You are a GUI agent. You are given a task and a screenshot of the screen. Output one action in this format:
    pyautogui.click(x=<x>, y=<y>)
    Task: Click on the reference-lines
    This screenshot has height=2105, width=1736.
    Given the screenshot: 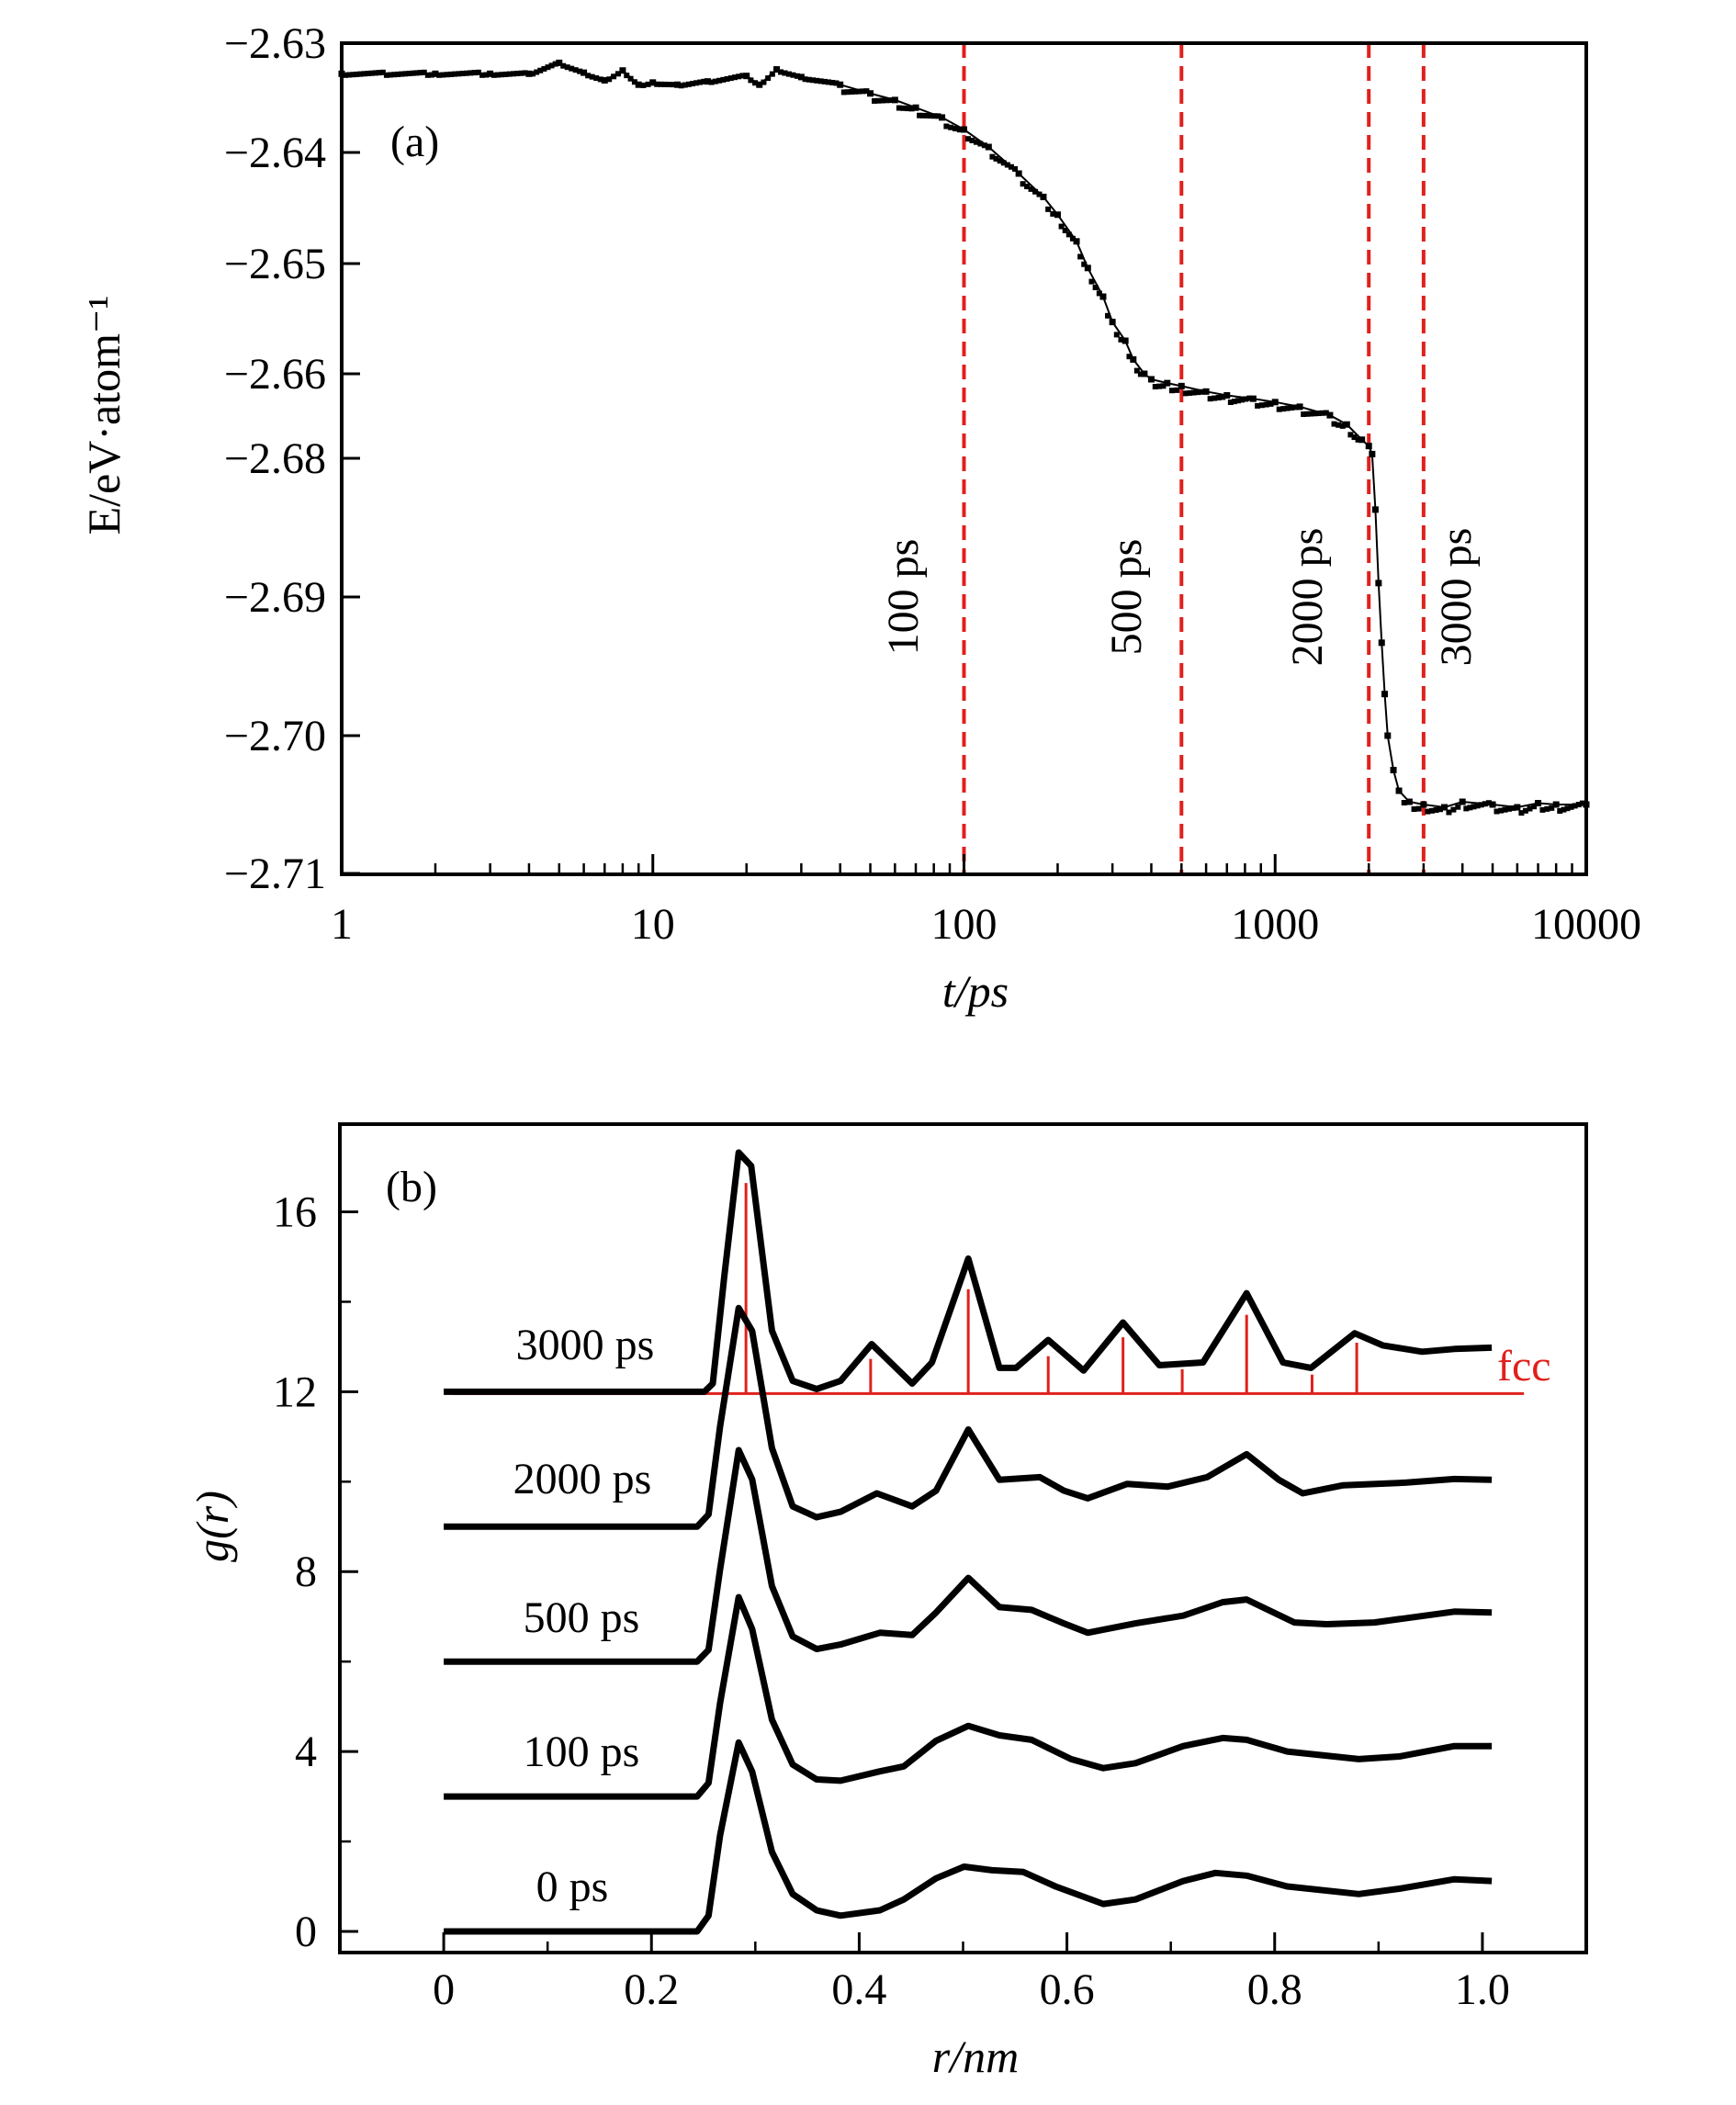 What is the action you would take?
    pyautogui.click(x=1194, y=458)
    